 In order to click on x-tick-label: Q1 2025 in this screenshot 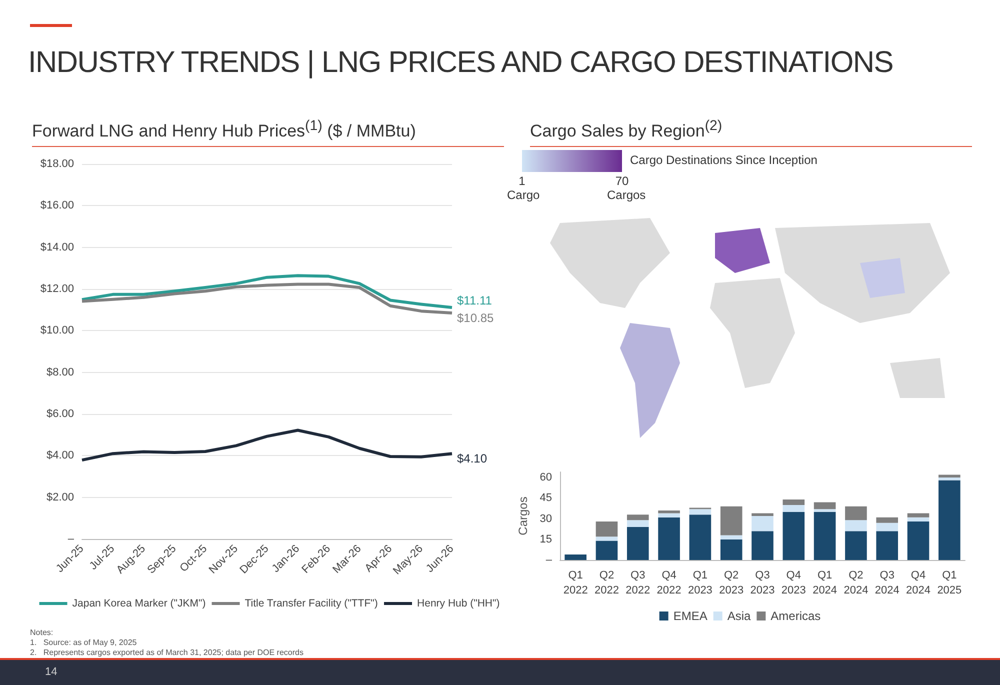, I will do `click(949, 583)`.